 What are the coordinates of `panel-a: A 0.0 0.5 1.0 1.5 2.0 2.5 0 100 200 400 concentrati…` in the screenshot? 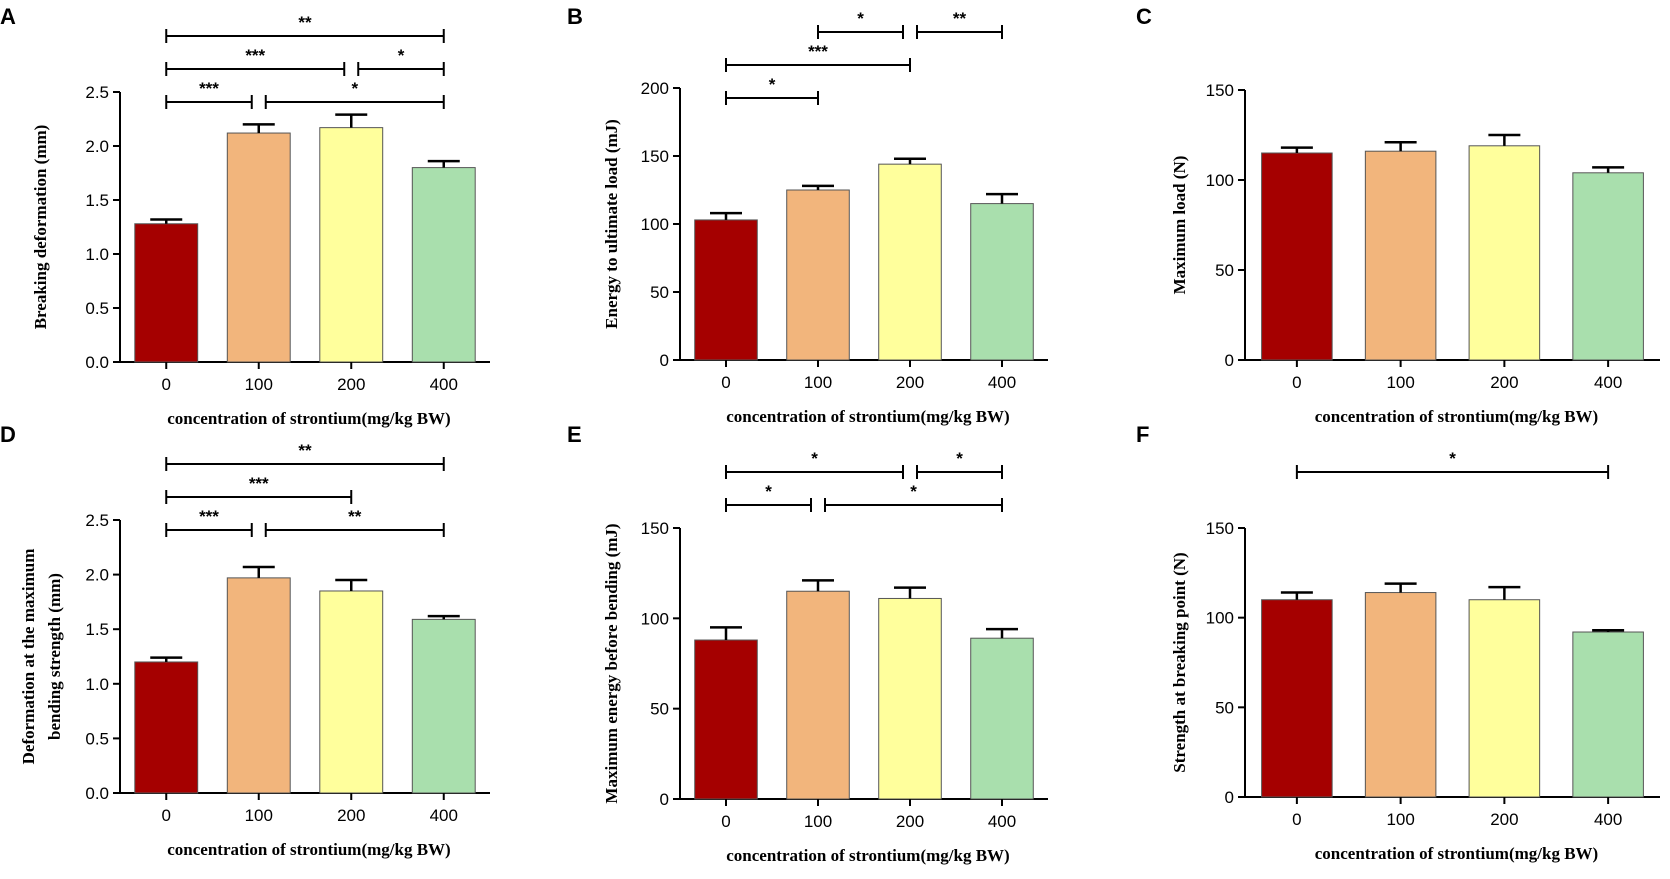 It's located at (245, 216).